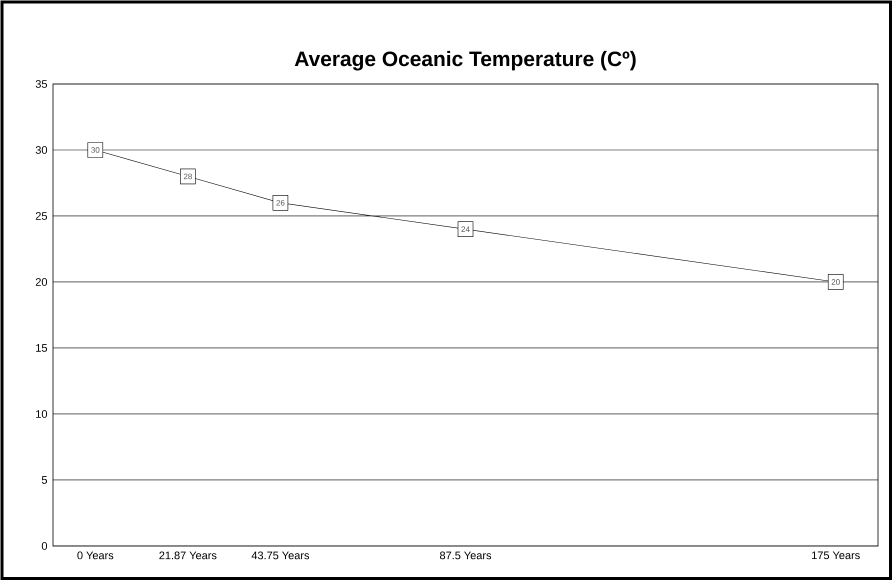 Image resolution: width=892 pixels, height=580 pixels. Describe the element at coordinates (42, 150) in the screenshot. I see `y-tick-label: 30` at that location.